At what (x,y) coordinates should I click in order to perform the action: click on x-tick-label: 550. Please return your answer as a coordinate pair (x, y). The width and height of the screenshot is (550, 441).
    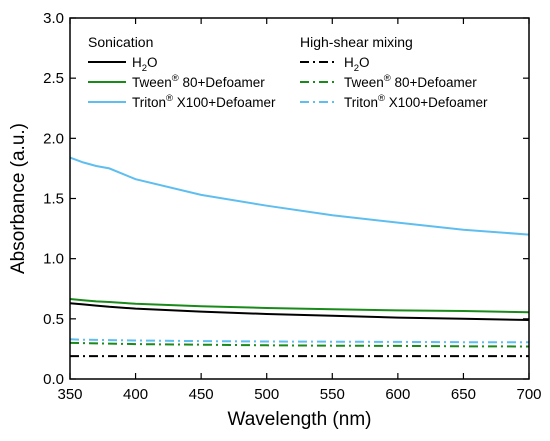
    Looking at the image, I should click on (332, 394).